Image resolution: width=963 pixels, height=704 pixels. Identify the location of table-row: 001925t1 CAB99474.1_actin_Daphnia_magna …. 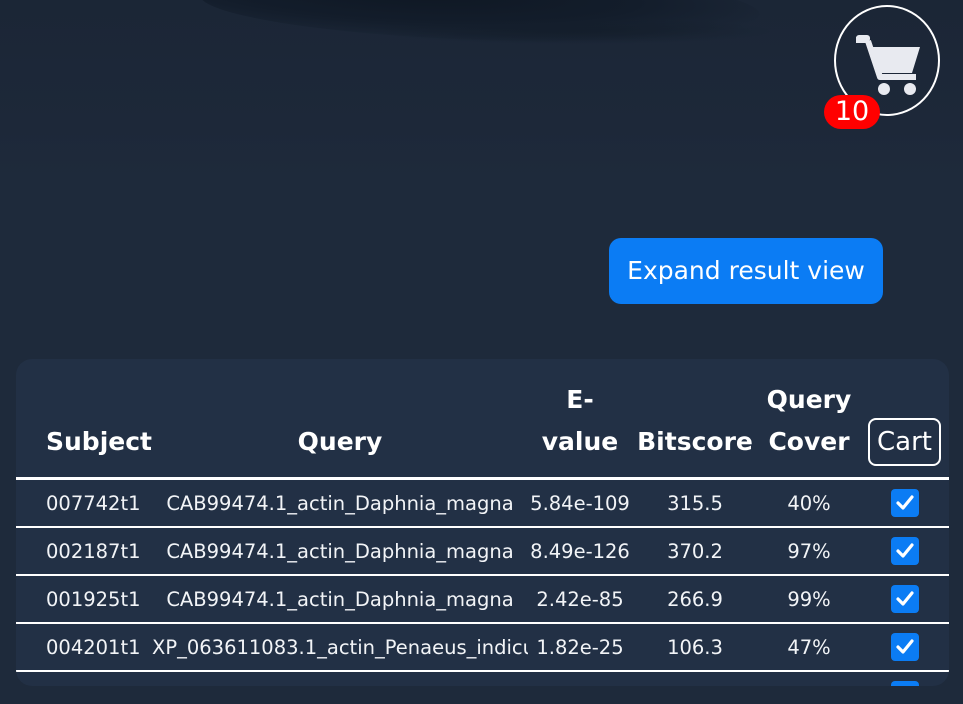
(482, 599).